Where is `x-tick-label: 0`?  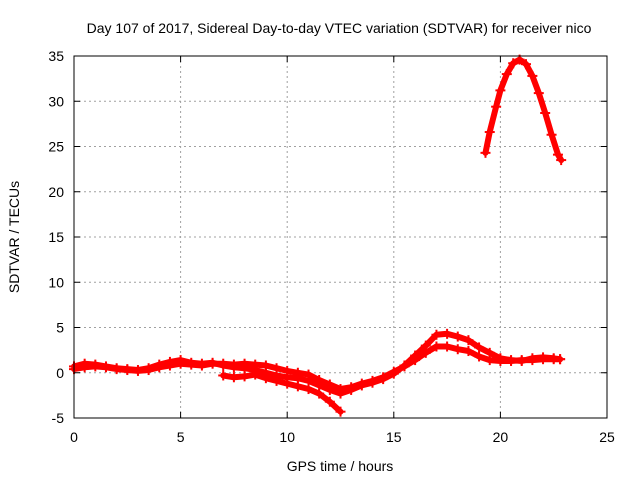 x-tick-label: 0 is located at coordinates (74, 437).